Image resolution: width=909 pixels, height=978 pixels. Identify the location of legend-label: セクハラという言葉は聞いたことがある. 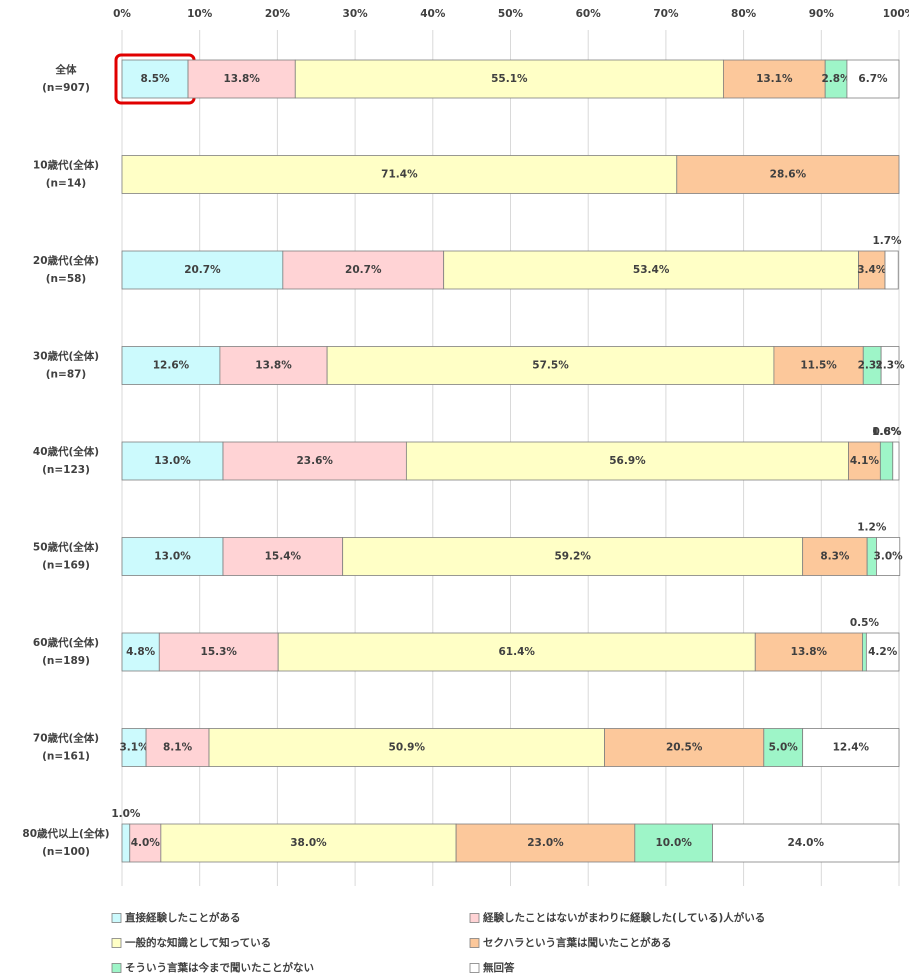
(577, 942).